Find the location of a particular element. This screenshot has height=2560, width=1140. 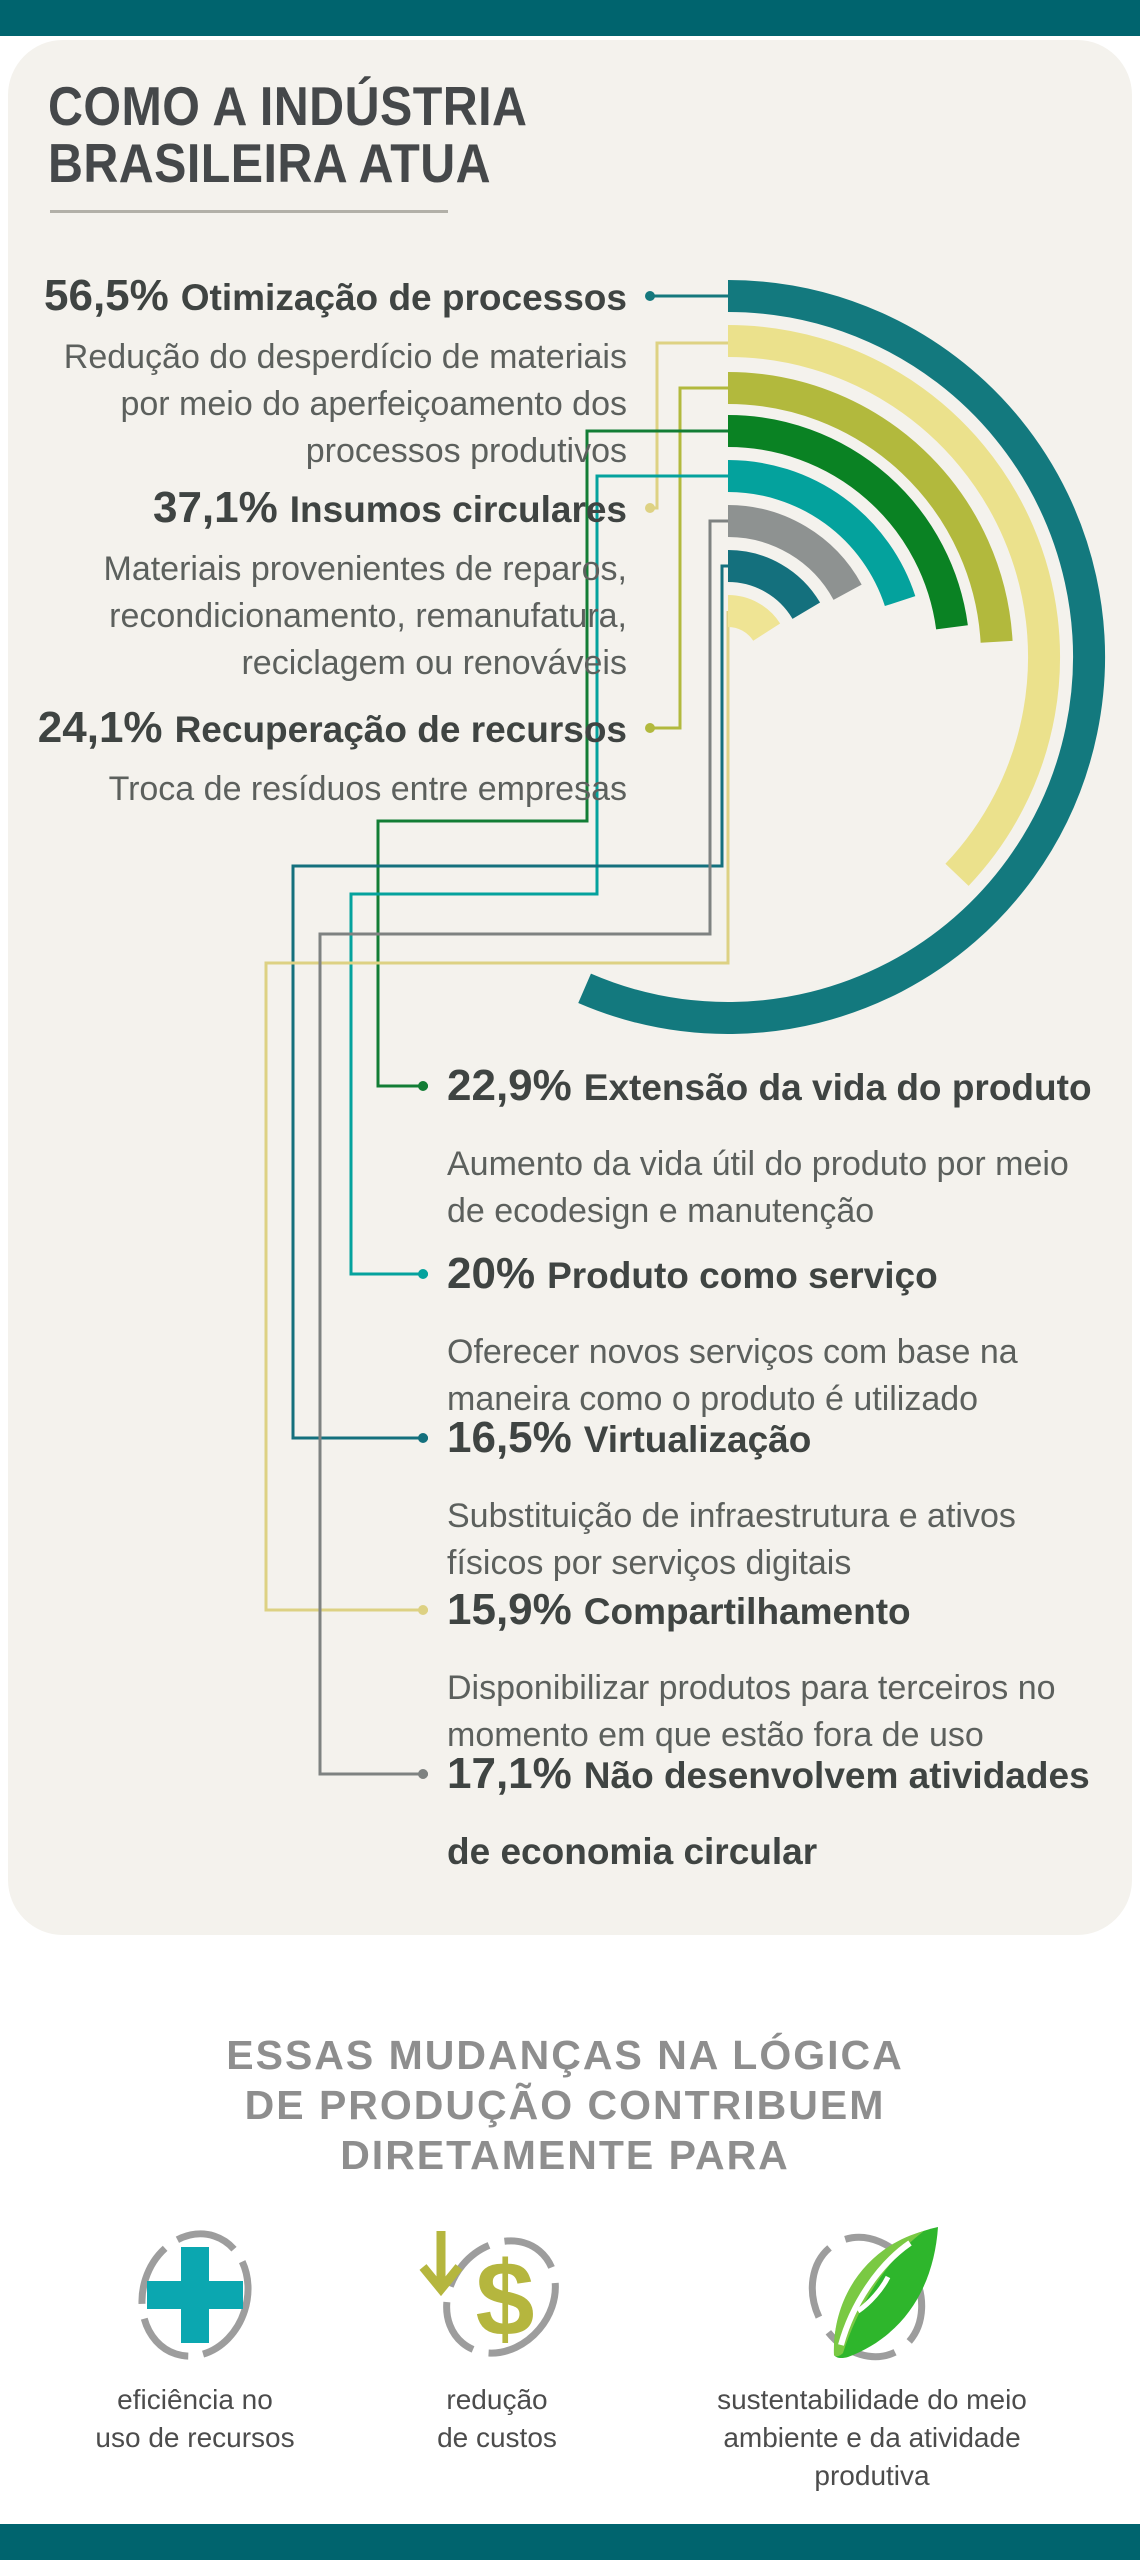

benefit-caption-line: ambiente e da atividade is located at coordinates (872, 2437).